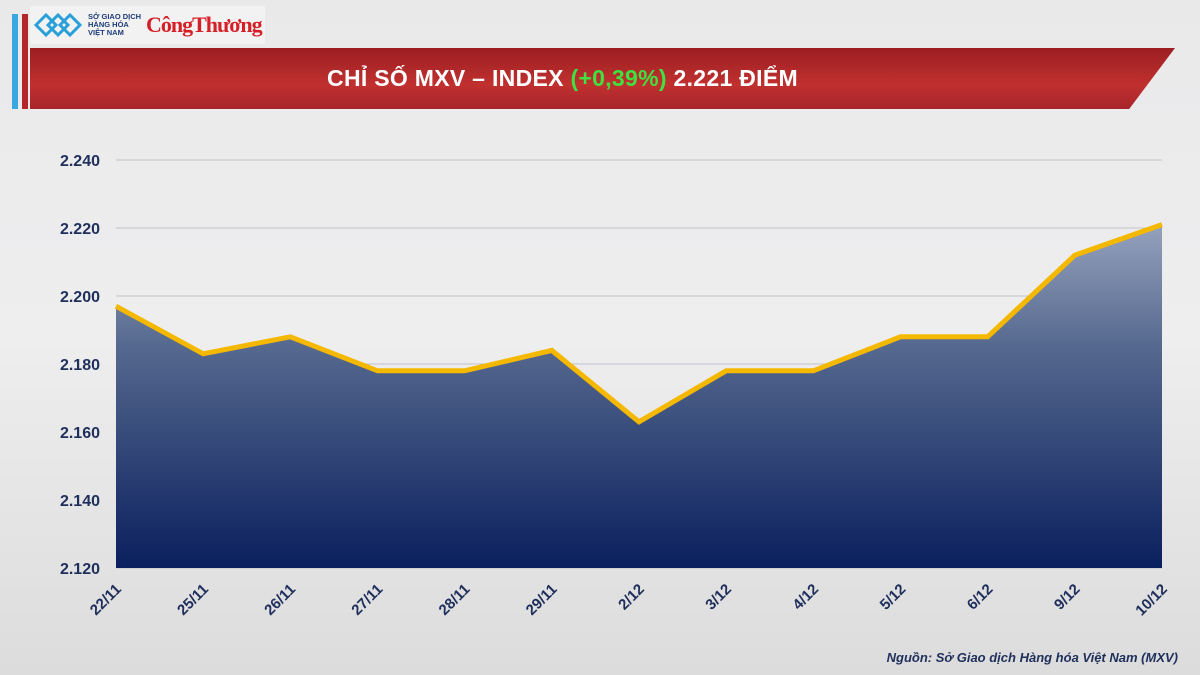  What do you see at coordinates (542, 600) in the screenshot?
I see `x-tick-label: 29/11` at bounding box center [542, 600].